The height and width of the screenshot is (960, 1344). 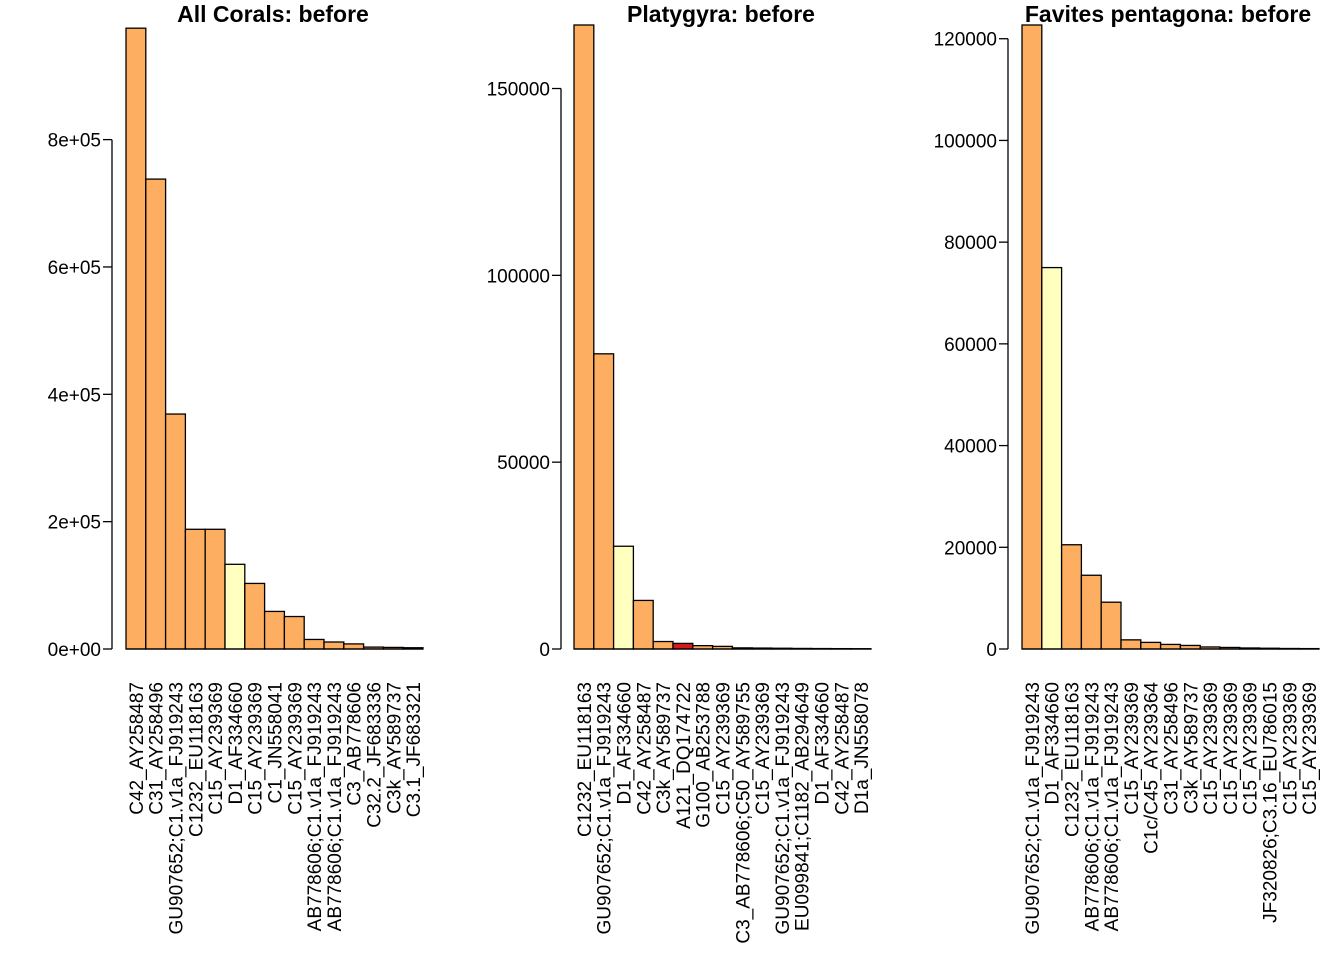 I want to click on x-category-label: C3_AB778606;C50_AY589755, so click(x=743, y=813).